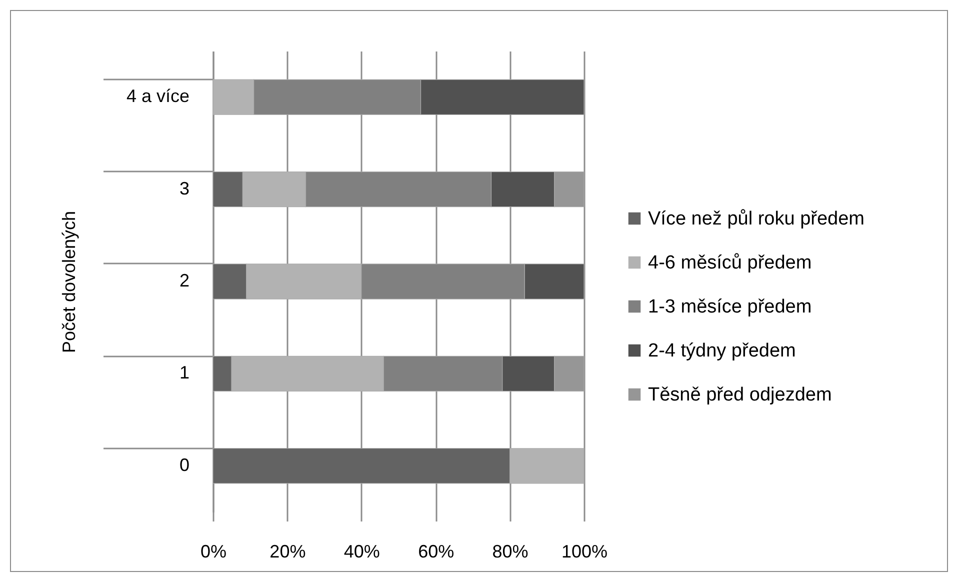 This screenshot has height=581, width=957. I want to click on x-tick-label: 40%, so click(362, 552).